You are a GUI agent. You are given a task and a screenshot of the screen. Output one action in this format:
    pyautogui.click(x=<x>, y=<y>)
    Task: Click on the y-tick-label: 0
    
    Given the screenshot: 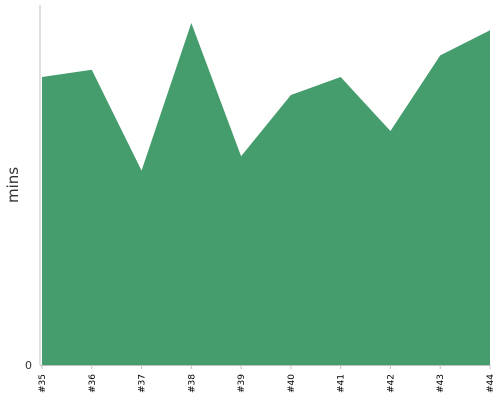 What is the action you would take?
    pyautogui.click(x=28, y=365)
    